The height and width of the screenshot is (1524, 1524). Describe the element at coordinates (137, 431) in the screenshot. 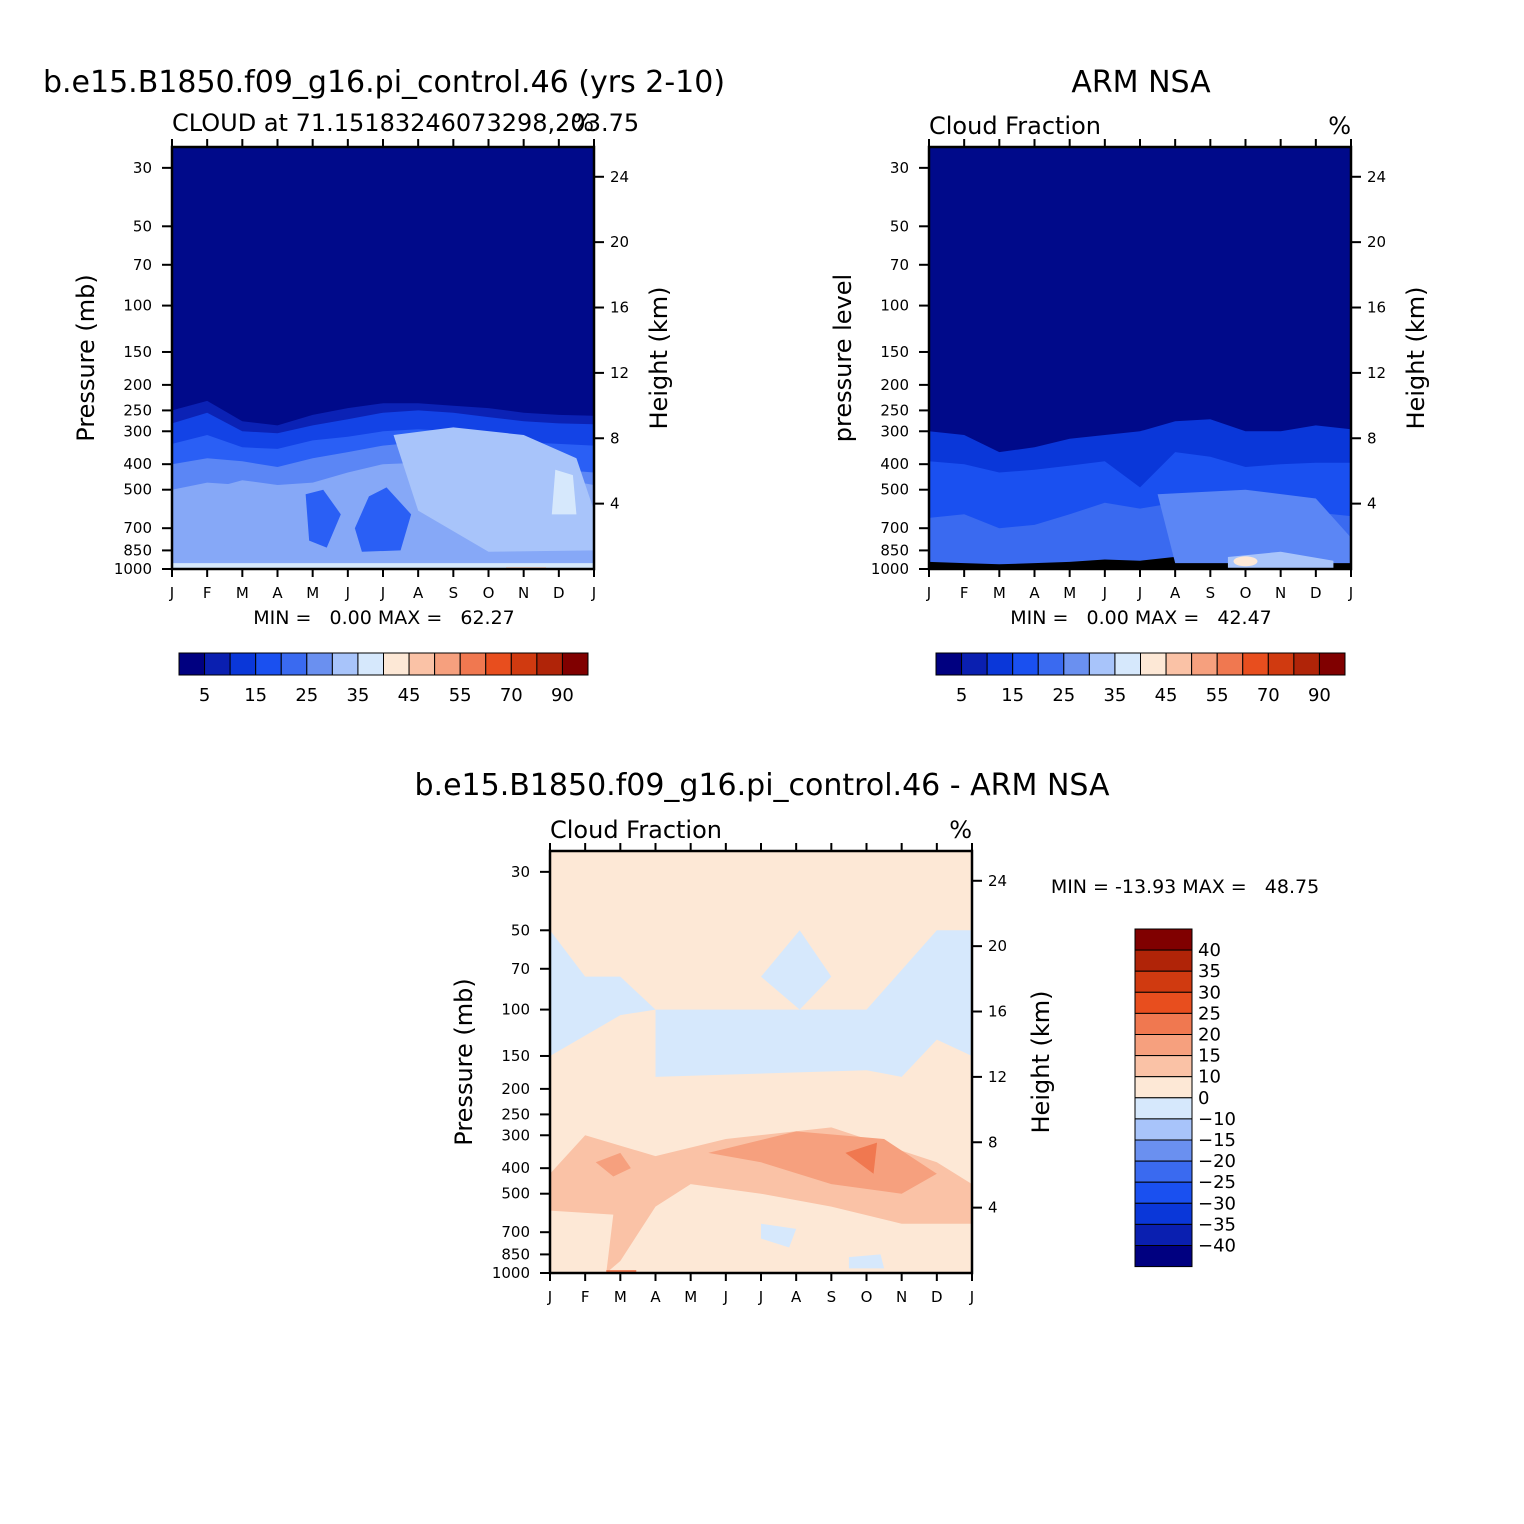

I see `panel-model-ytick-label: 300` at that location.